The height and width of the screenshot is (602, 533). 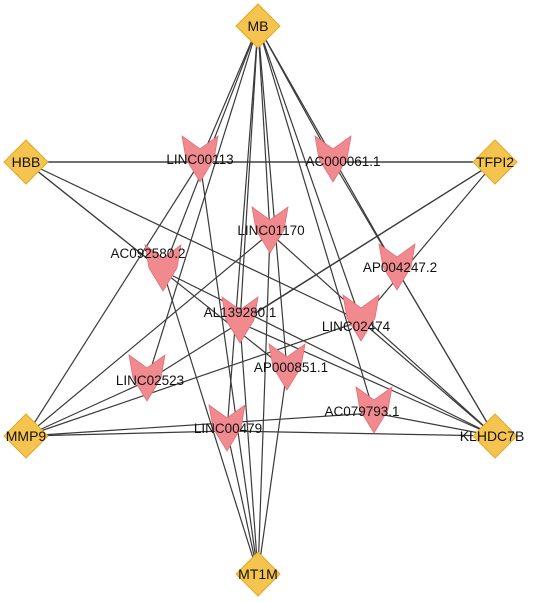 What do you see at coordinates (126, 433) in the screenshot?
I see `edge-mmp9-to-linc00479` at bounding box center [126, 433].